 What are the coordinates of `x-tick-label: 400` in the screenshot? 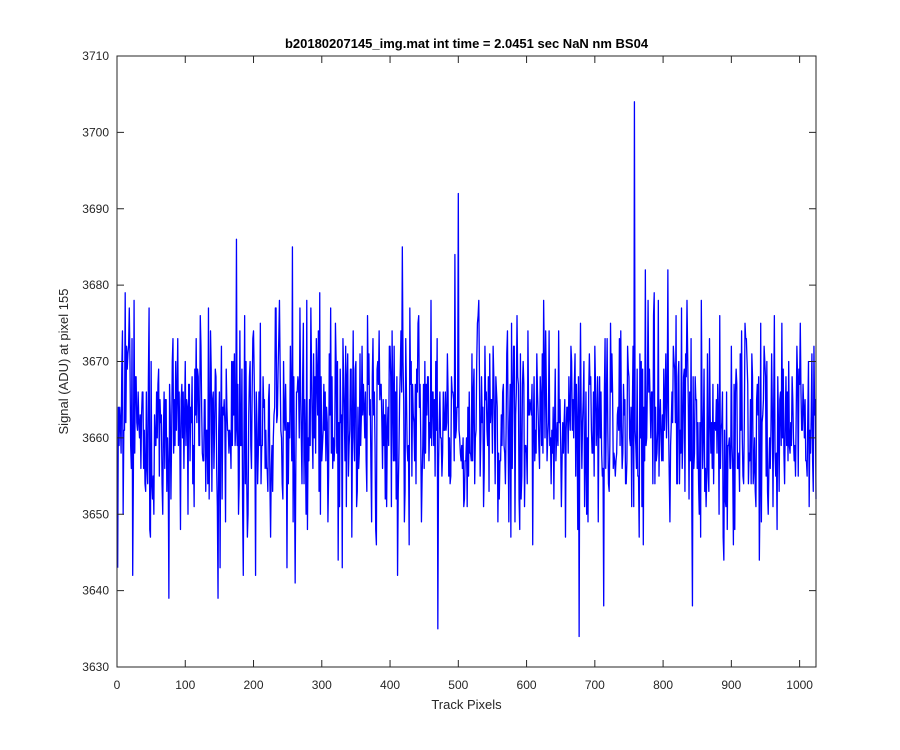 It's located at (390, 685).